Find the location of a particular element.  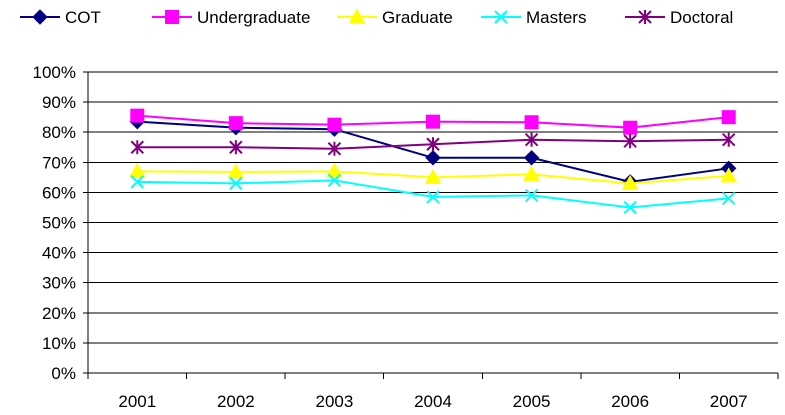

series-masters is located at coordinates (433, 194).